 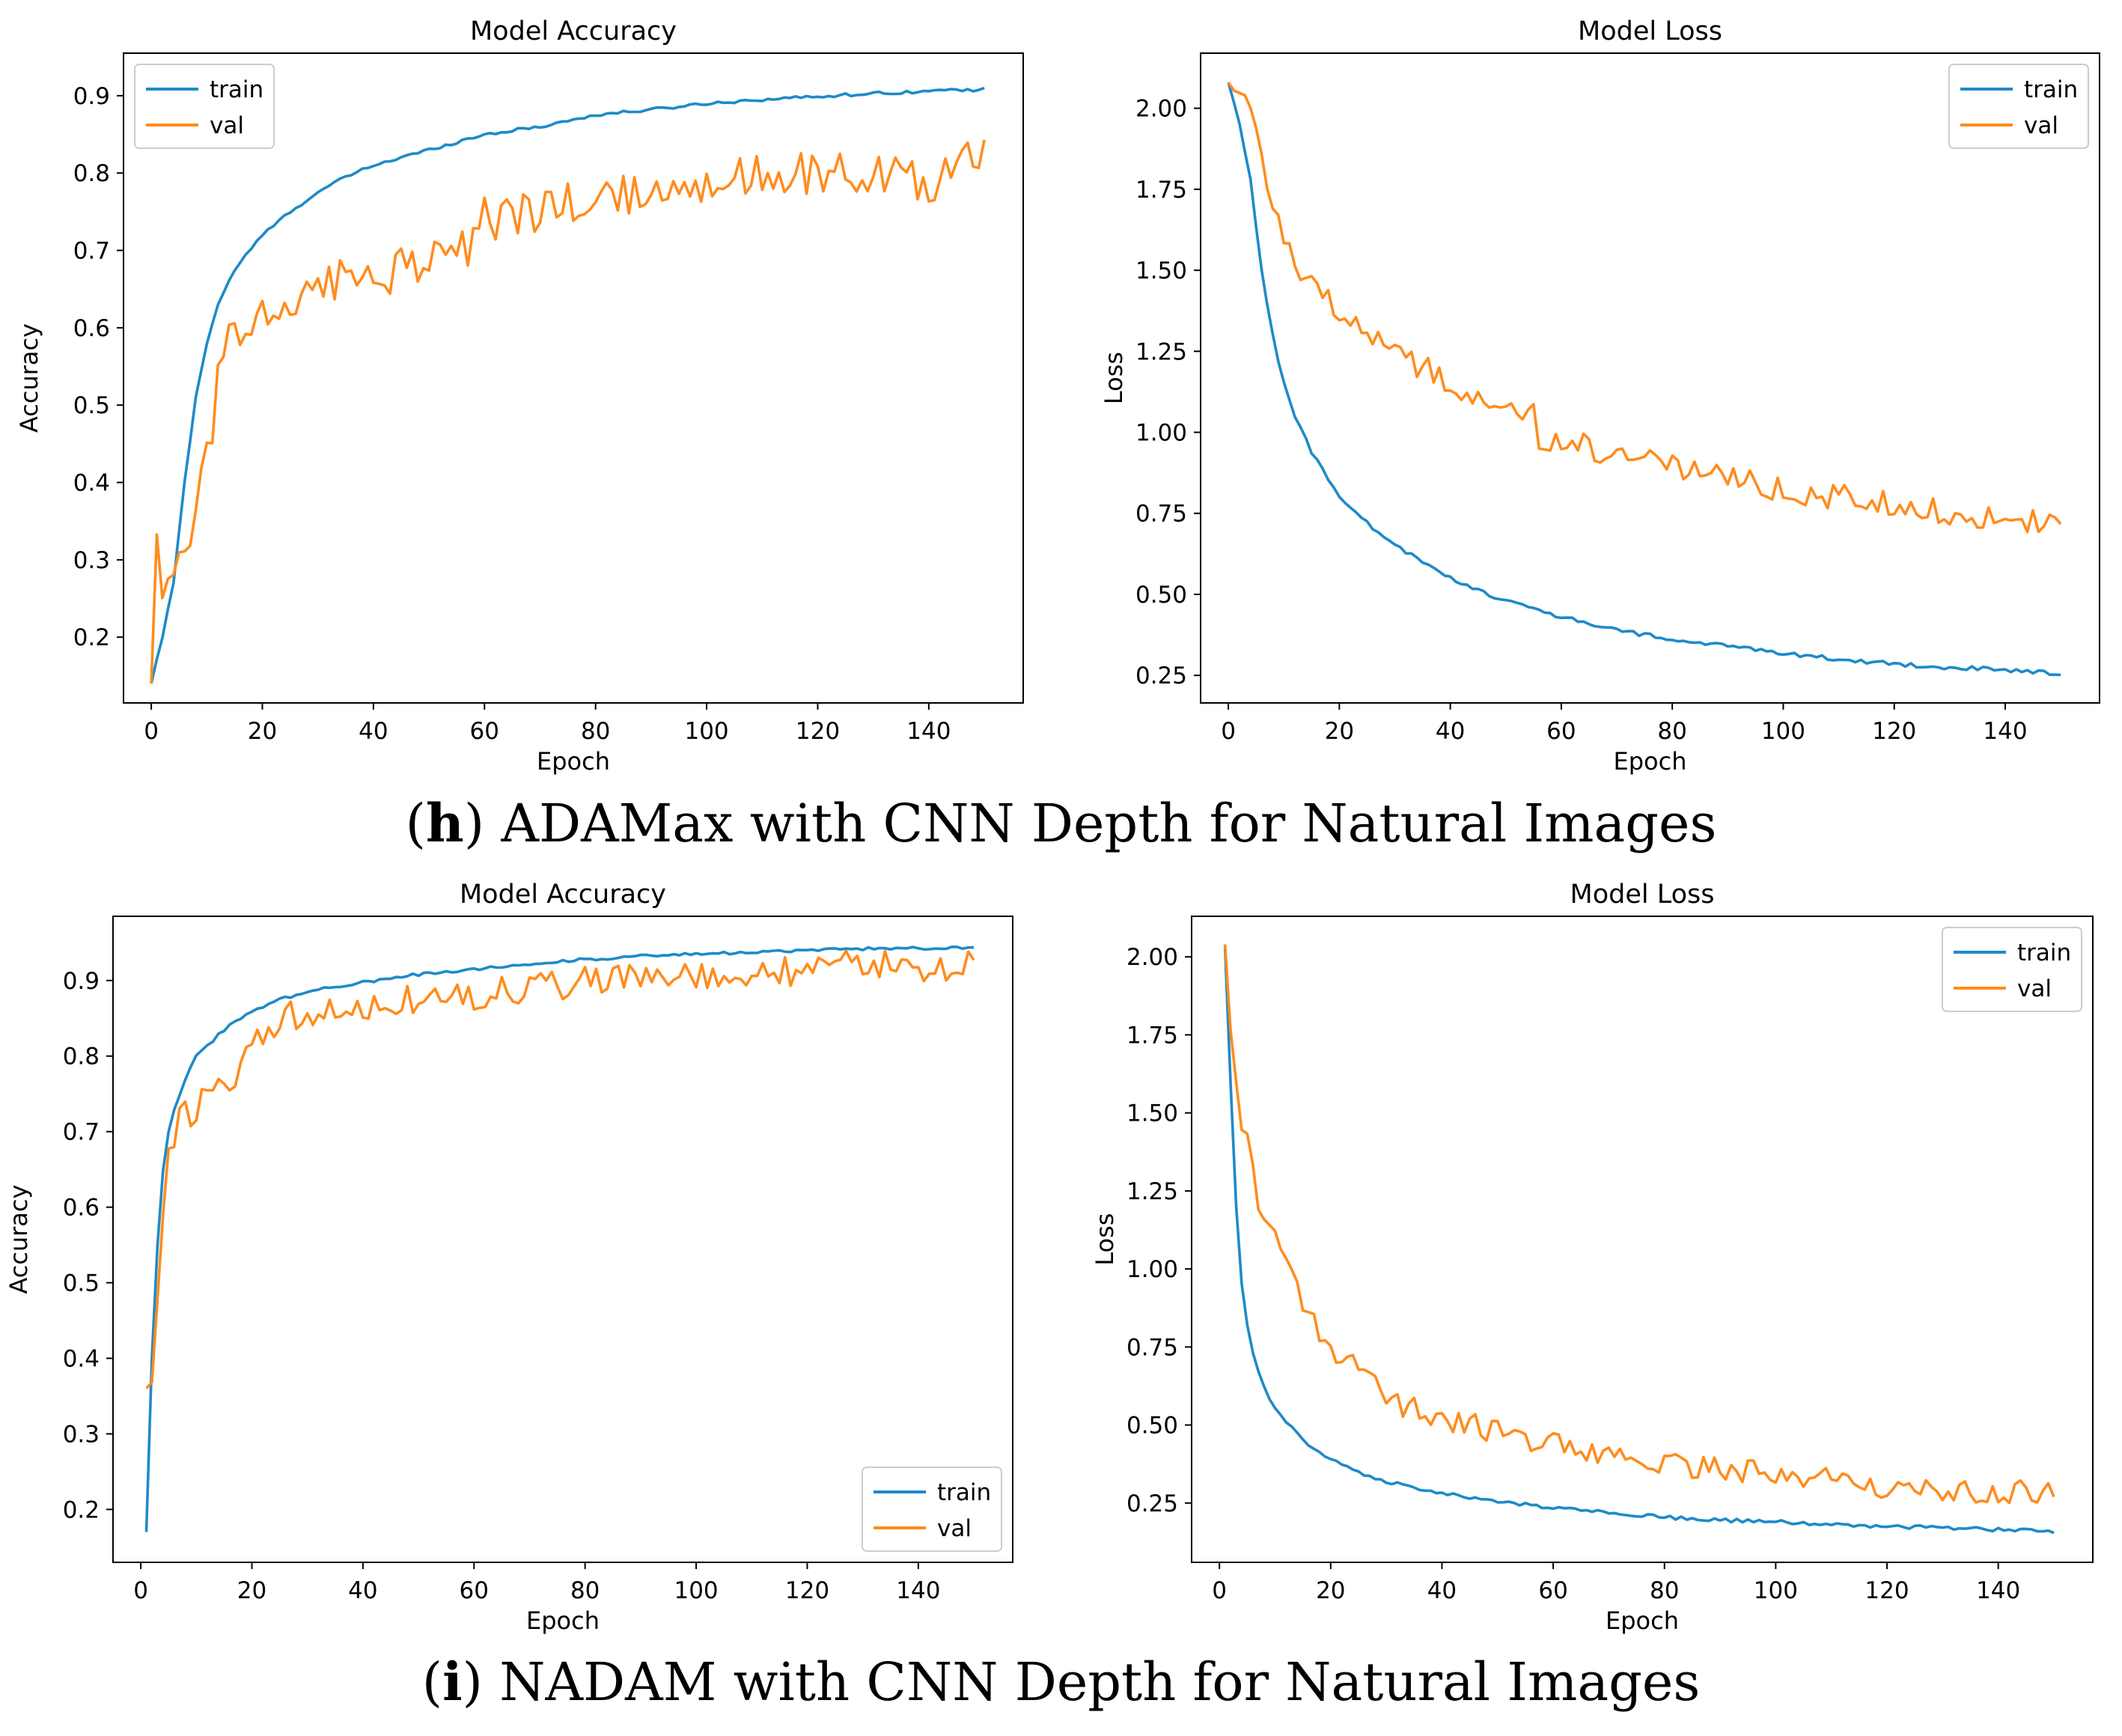 I want to click on caption-h-text: ADAMax with CNN Depth for Natural Images, so click(x=1100, y=824).